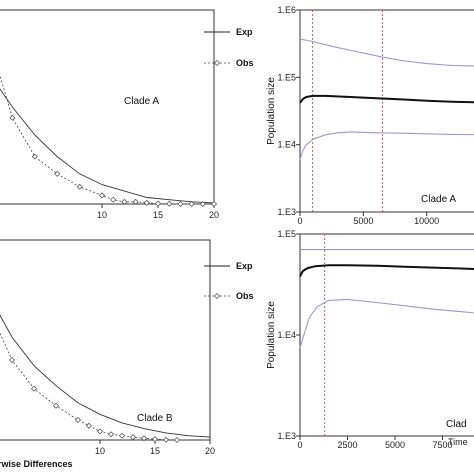 The image size is (474, 474). What do you see at coordinates (347, 445) in the screenshot?
I see `x-tick-label: 2500` at bounding box center [347, 445].